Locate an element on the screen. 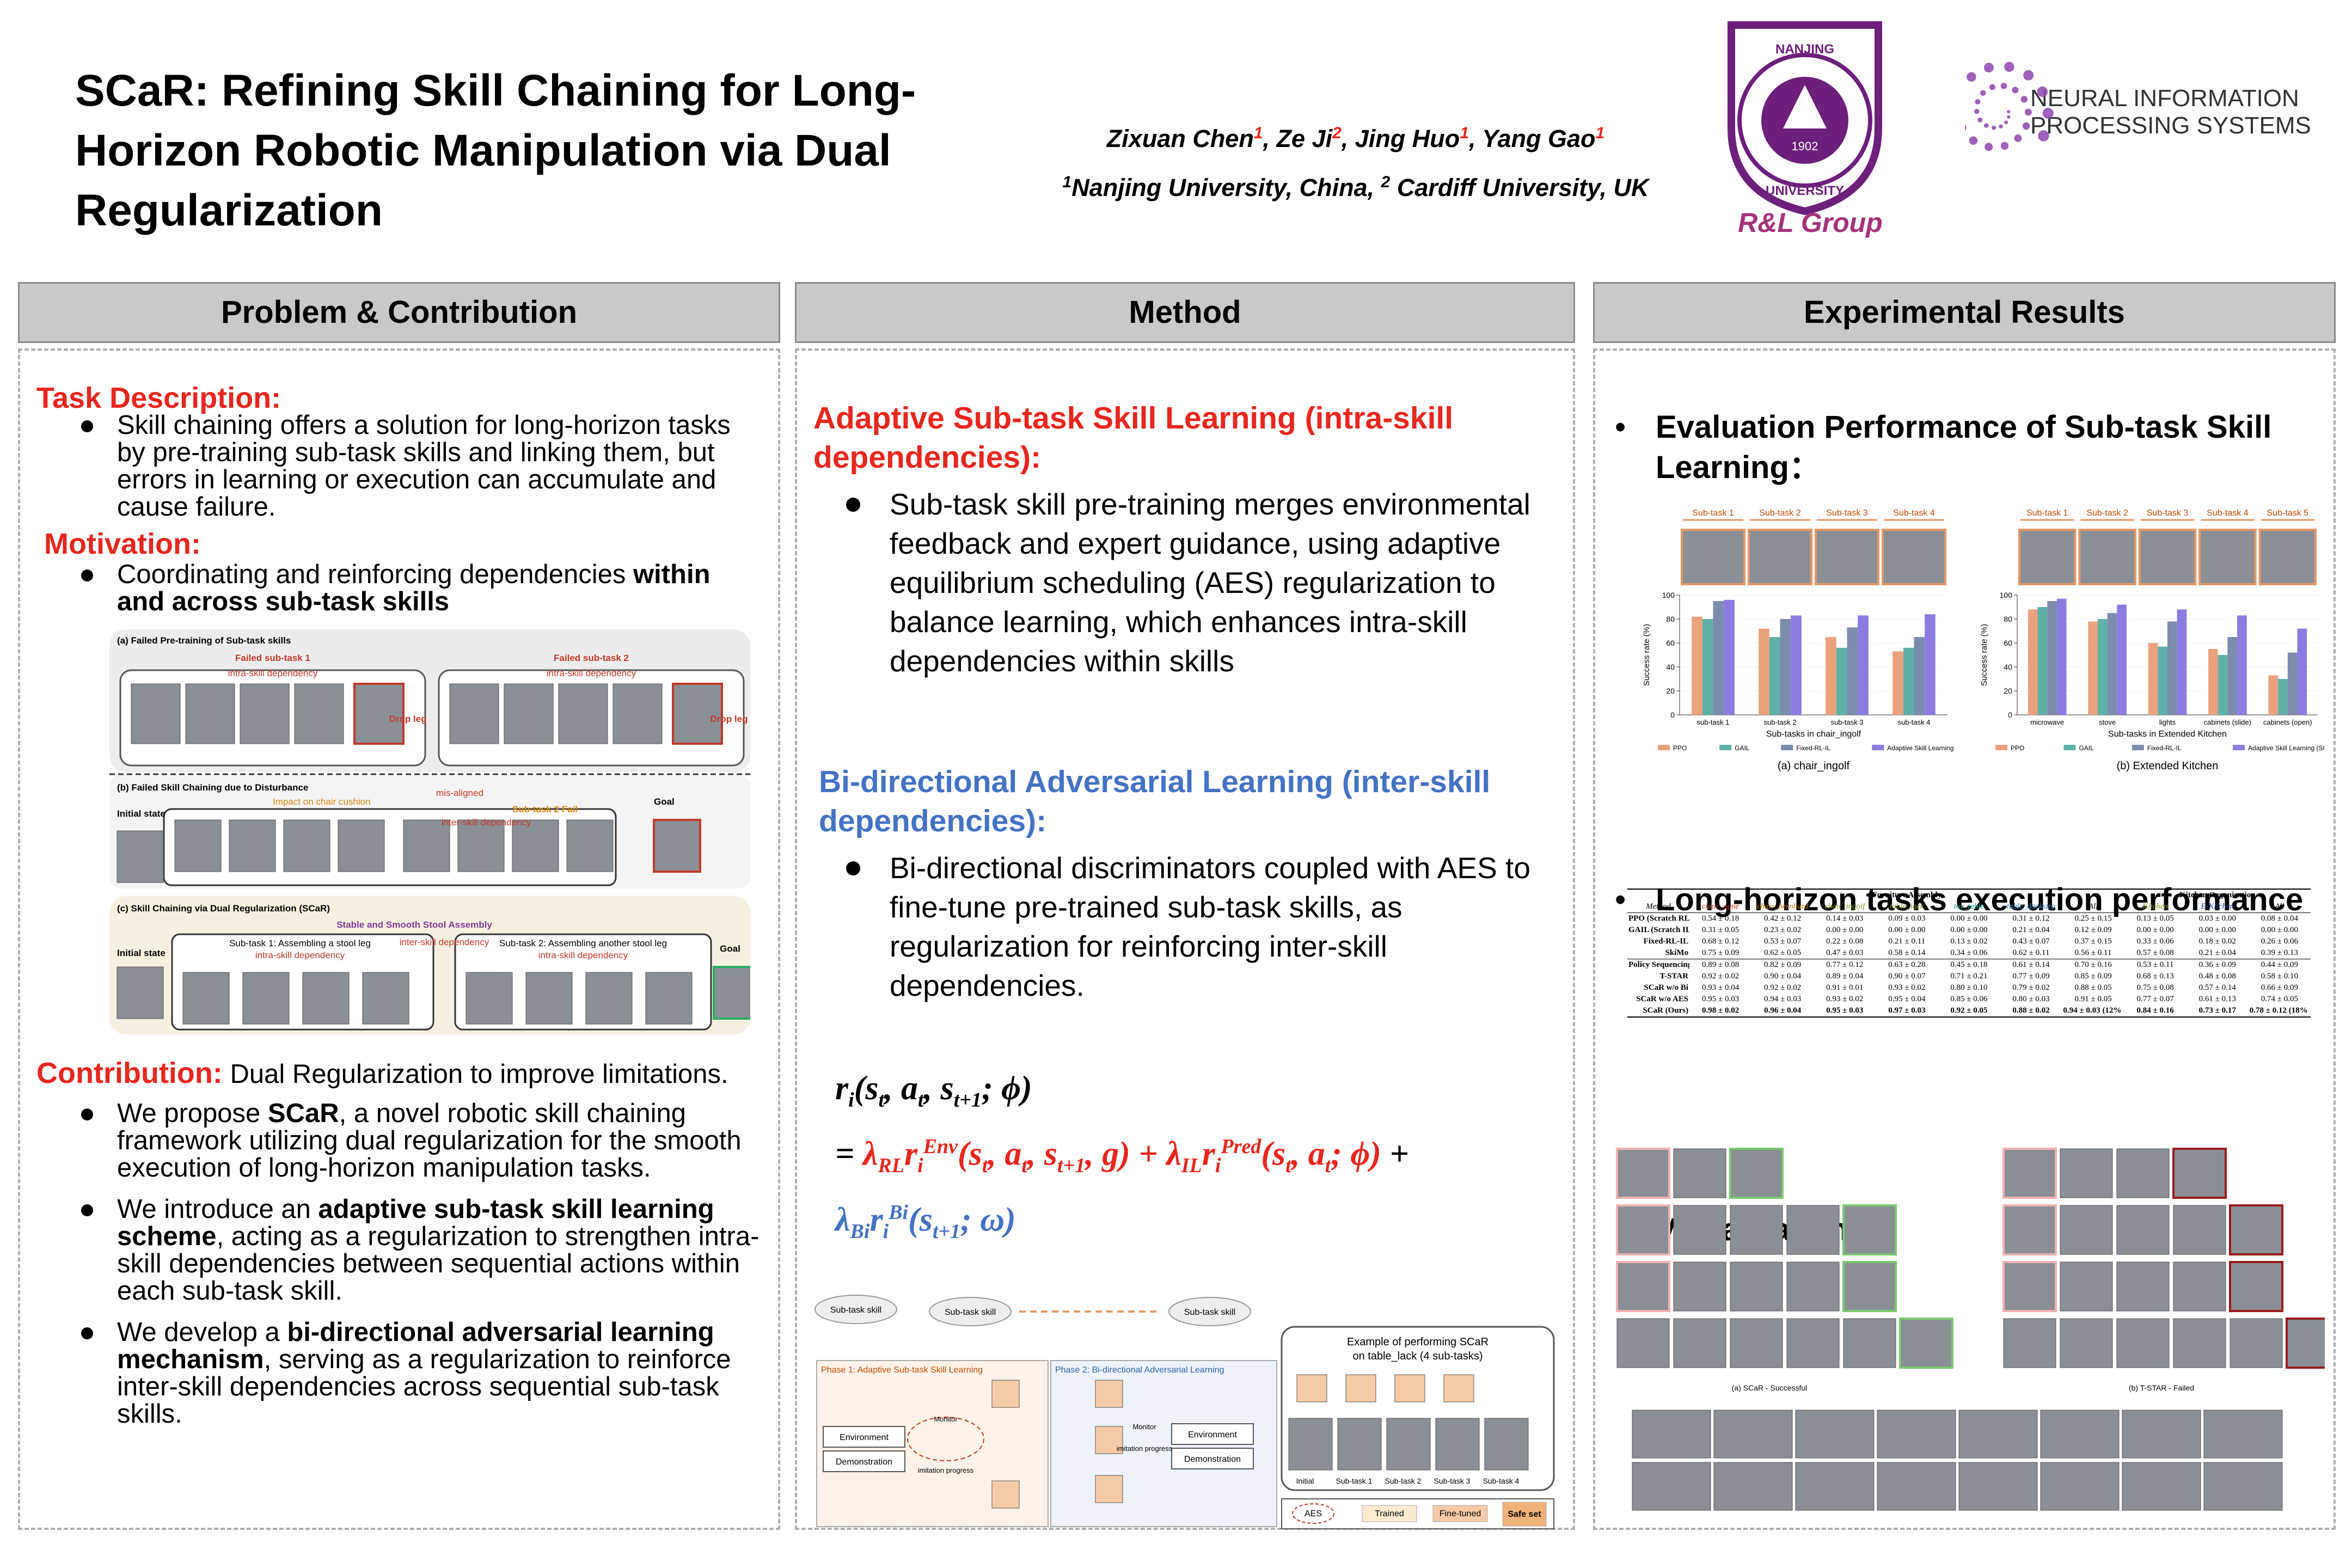 This screenshot has width=2352, height=1568. x-tick-label: cabinets (slide) is located at coordinates (2227, 722).